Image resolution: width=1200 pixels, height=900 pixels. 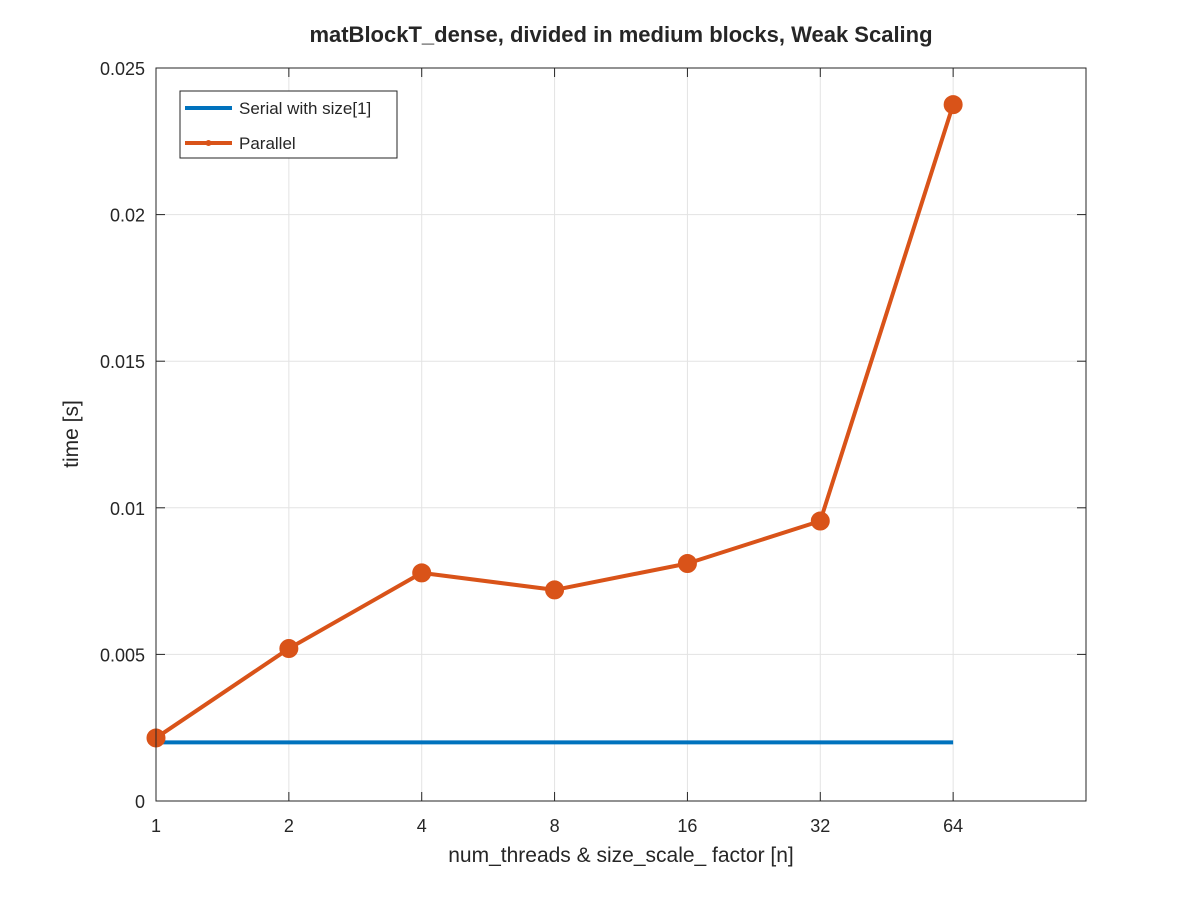 I want to click on legend-box, so click(x=288, y=124).